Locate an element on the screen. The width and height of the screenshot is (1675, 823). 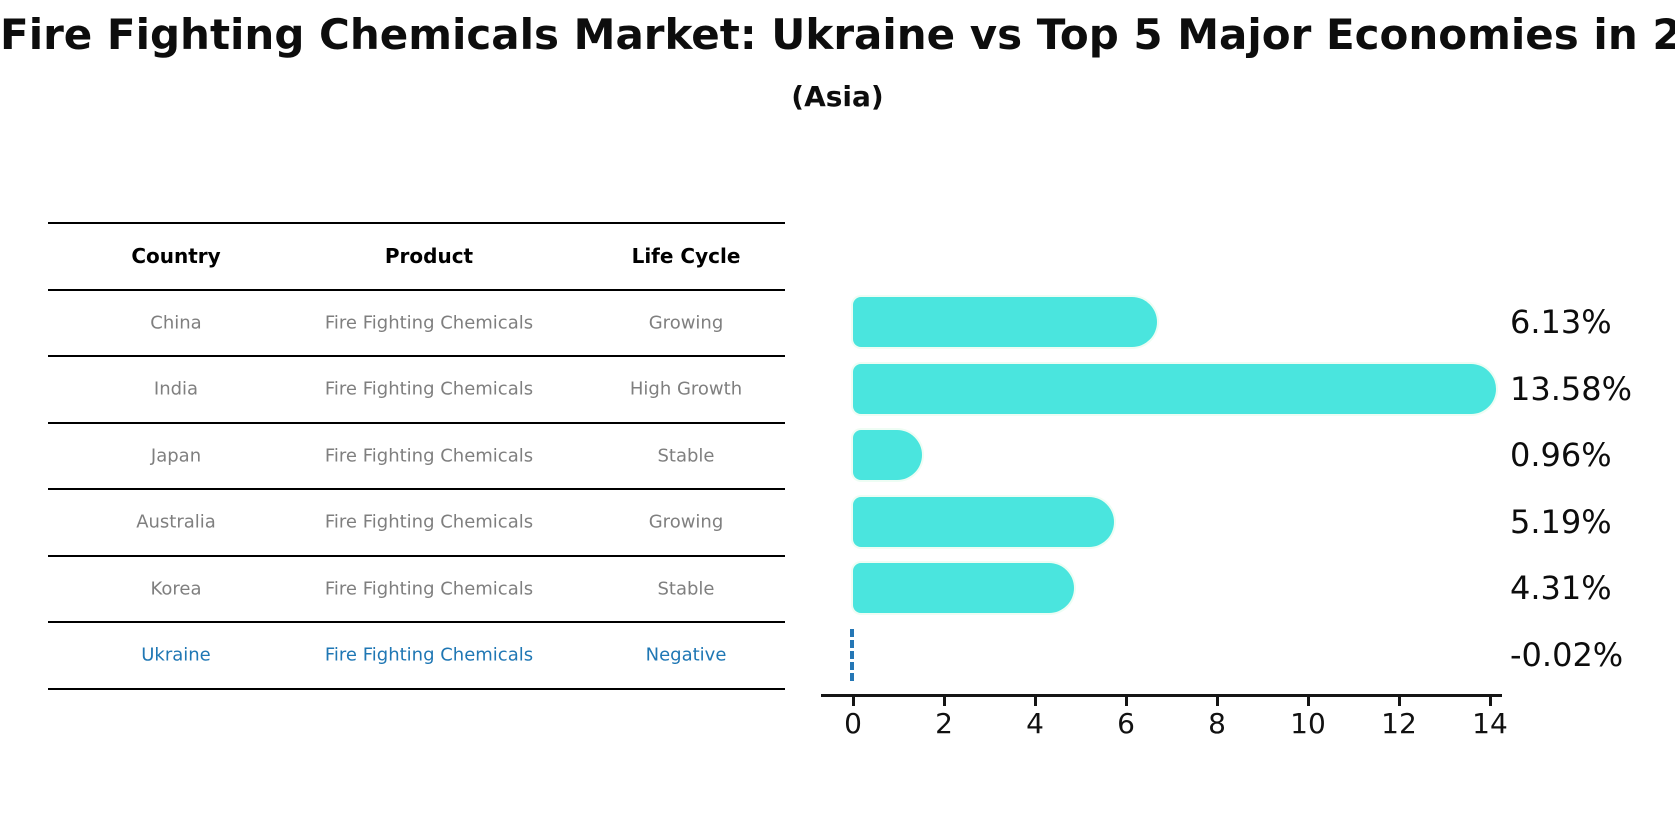
value-label-china: 6.13% is located at coordinates (1561, 322).